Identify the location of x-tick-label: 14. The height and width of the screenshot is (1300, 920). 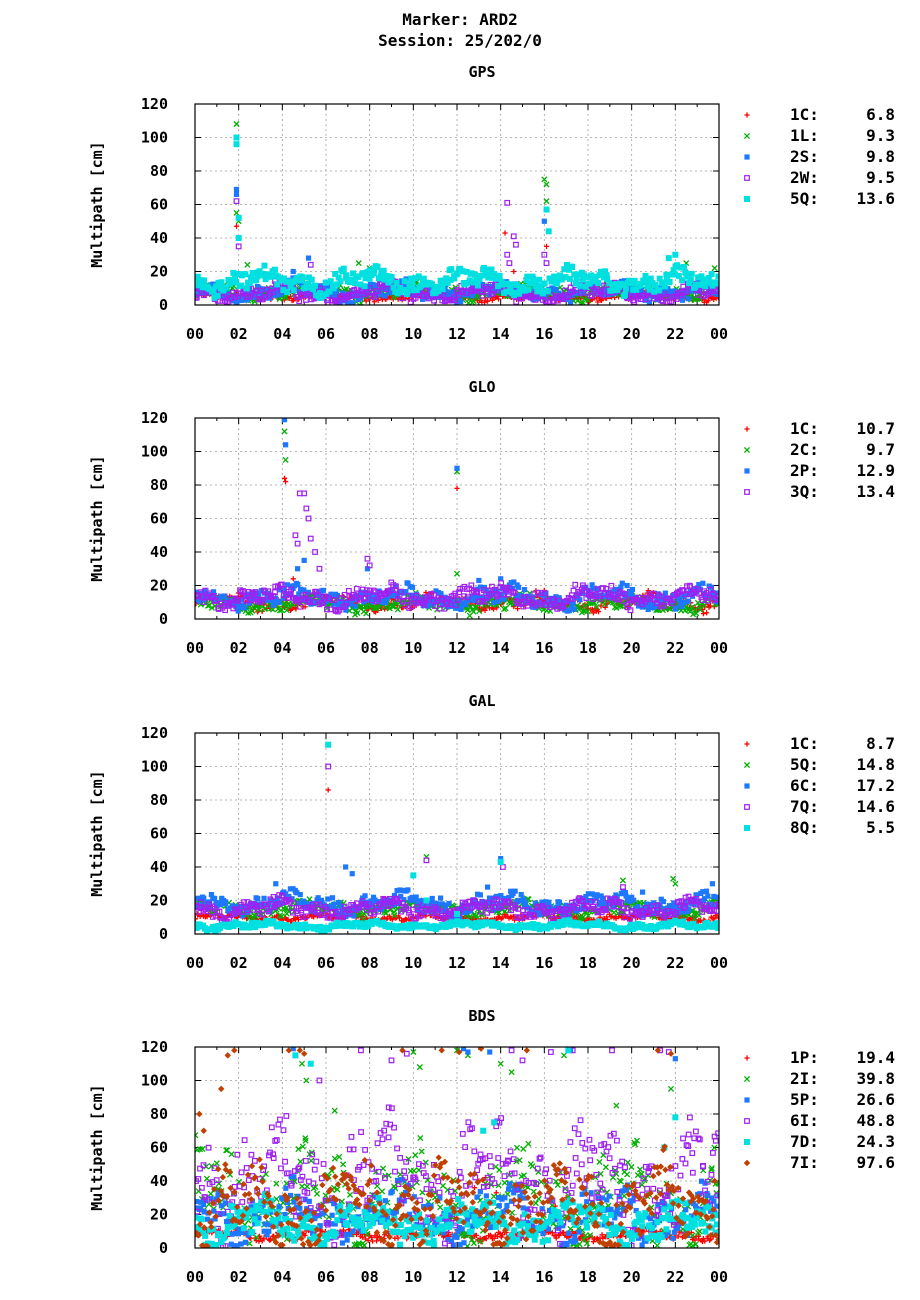
(501, 648).